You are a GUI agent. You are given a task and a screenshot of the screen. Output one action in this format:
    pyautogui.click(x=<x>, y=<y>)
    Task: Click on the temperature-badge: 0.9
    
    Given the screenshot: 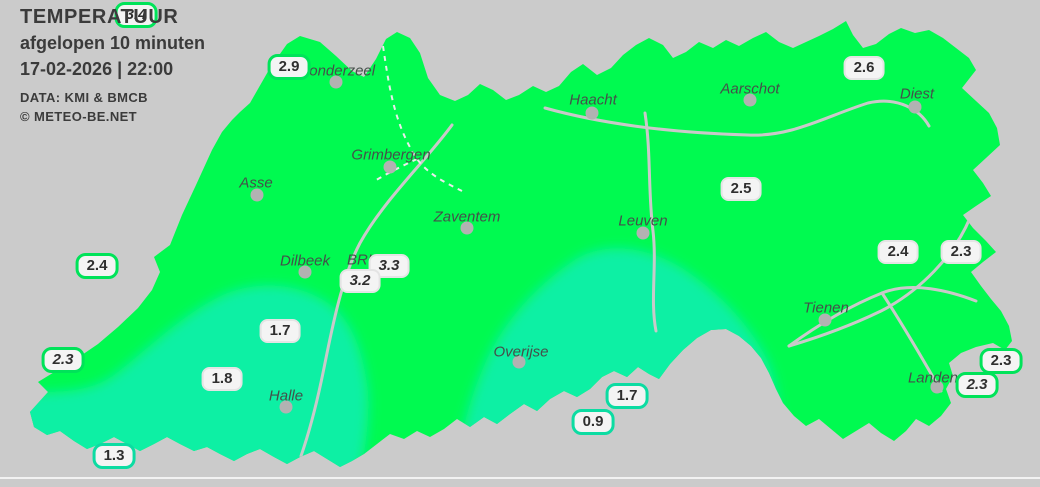 What is the action you would take?
    pyautogui.click(x=593, y=422)
    